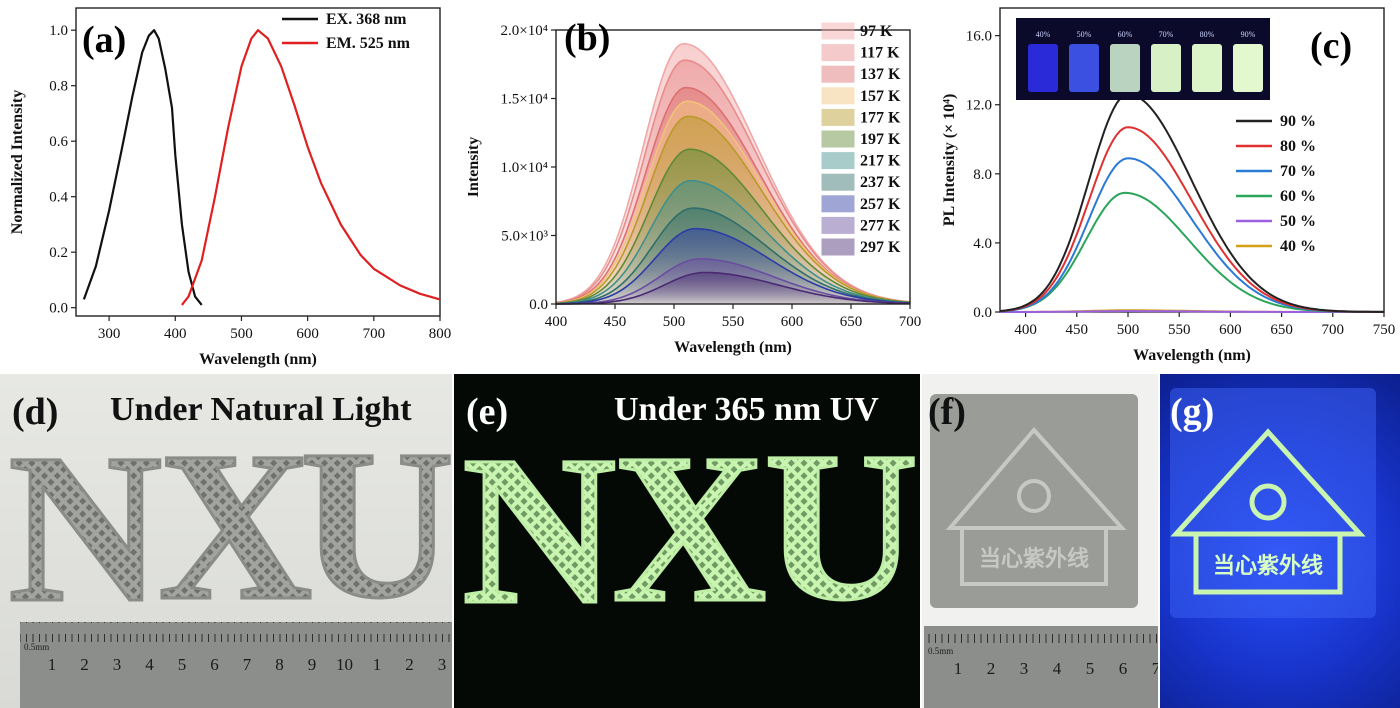  What do you see at coordinates (35, 412) in the screenshot?
I see `panel-label: (d)` at bounding box center [35, 412].